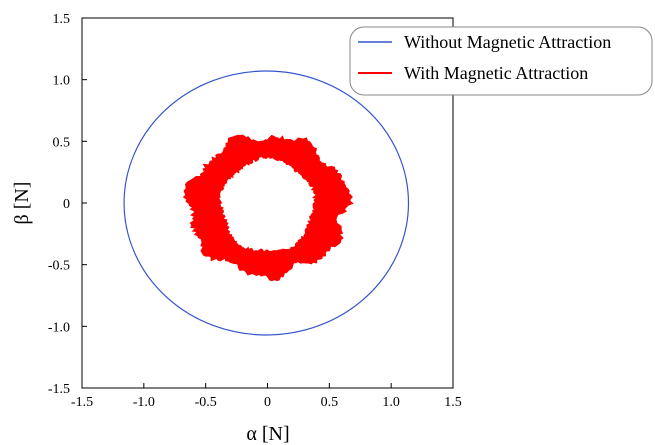 The height and width of the screenshot is (445, 655). Describe the element at coordinates (82, 402) in the screenshot. I see `x-tick-label: -1.5` at that location.